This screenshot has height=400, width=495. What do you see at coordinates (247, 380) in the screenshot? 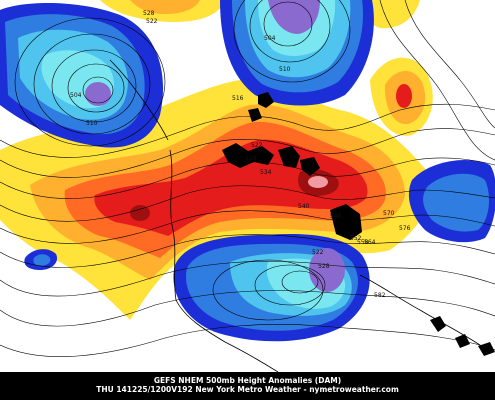
I see `caption-title: GEFS NHEM 500mb Height Anomalies (DAM)` at bounding box center [247, 380].